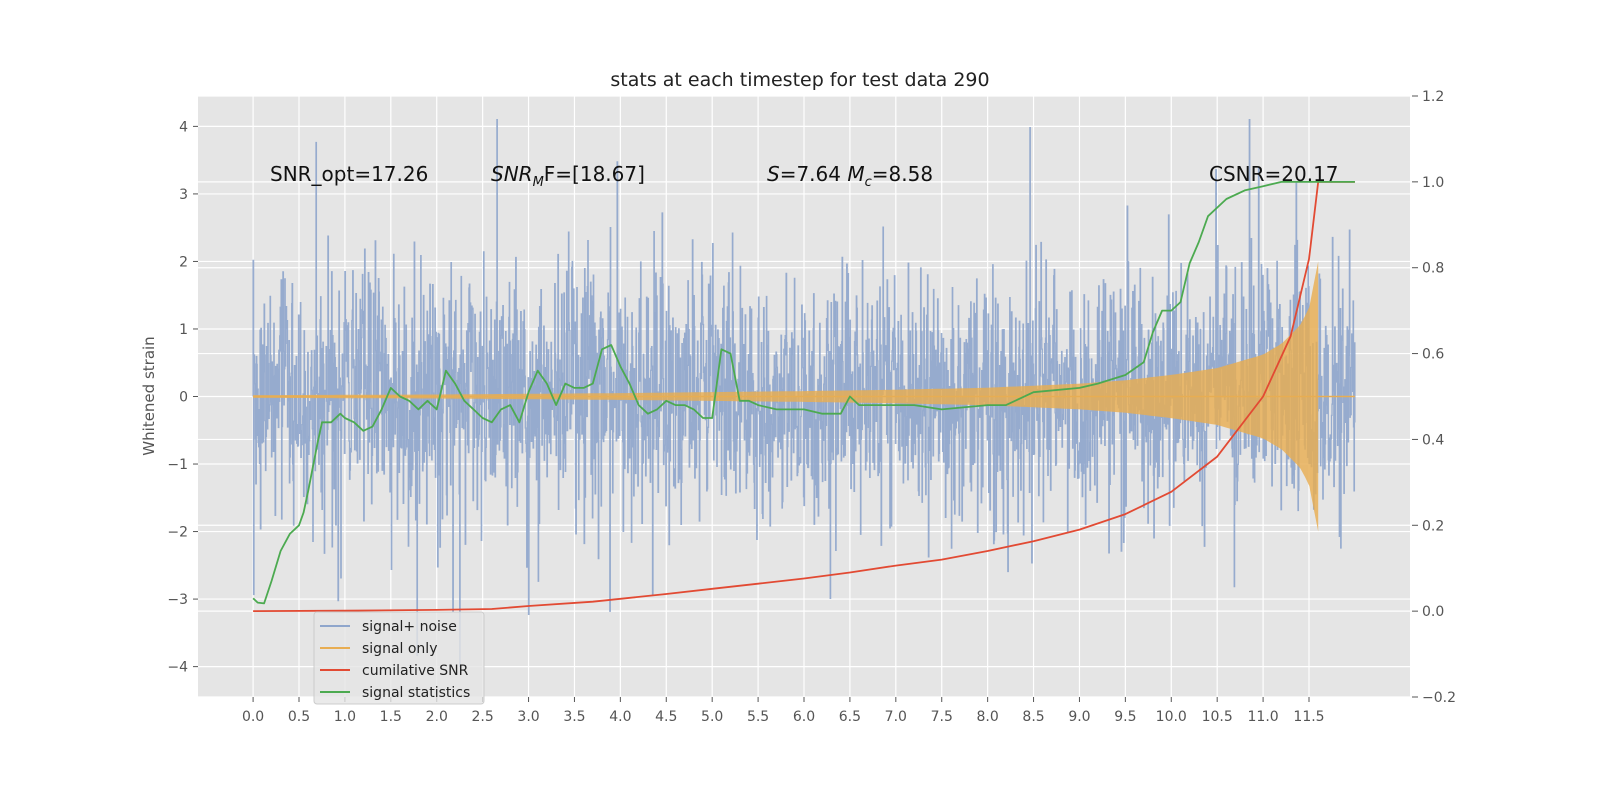  I want to click on x-tick-label: 1.5, so click(391, 717).